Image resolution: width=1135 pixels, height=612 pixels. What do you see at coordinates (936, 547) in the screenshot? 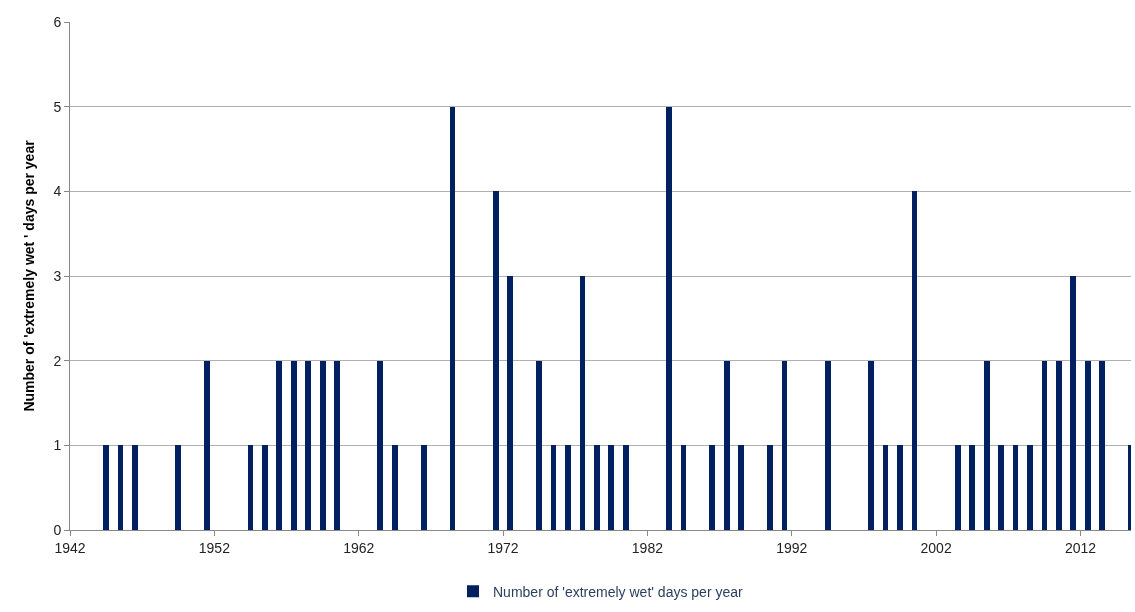
I see `x-tick-label: 2002` at bounding box center [936, 547].